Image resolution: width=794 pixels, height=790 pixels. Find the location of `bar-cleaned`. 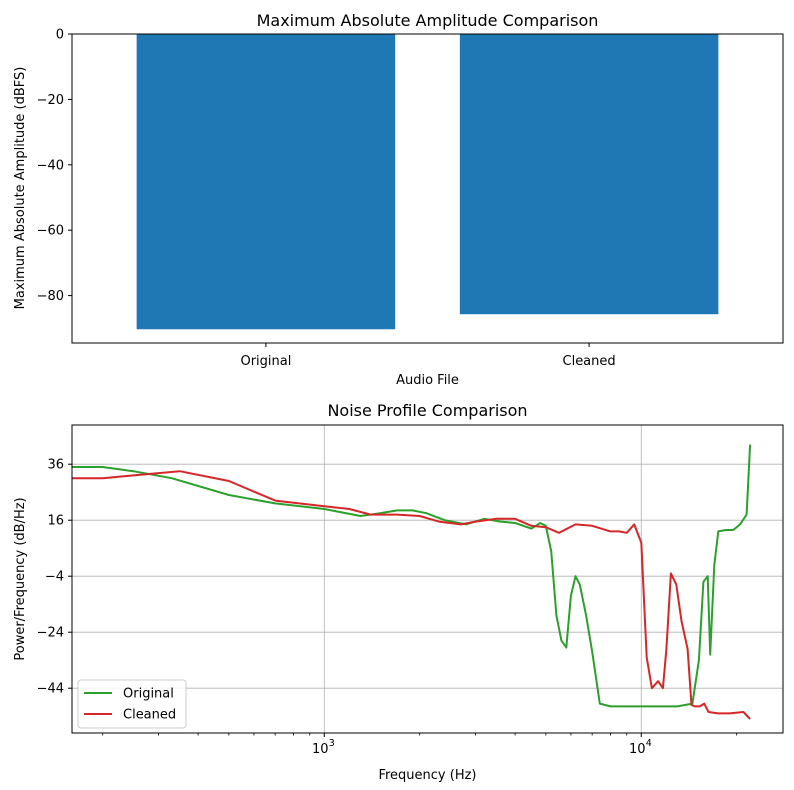

bar-cleaned is located at coordinates (589, 174).